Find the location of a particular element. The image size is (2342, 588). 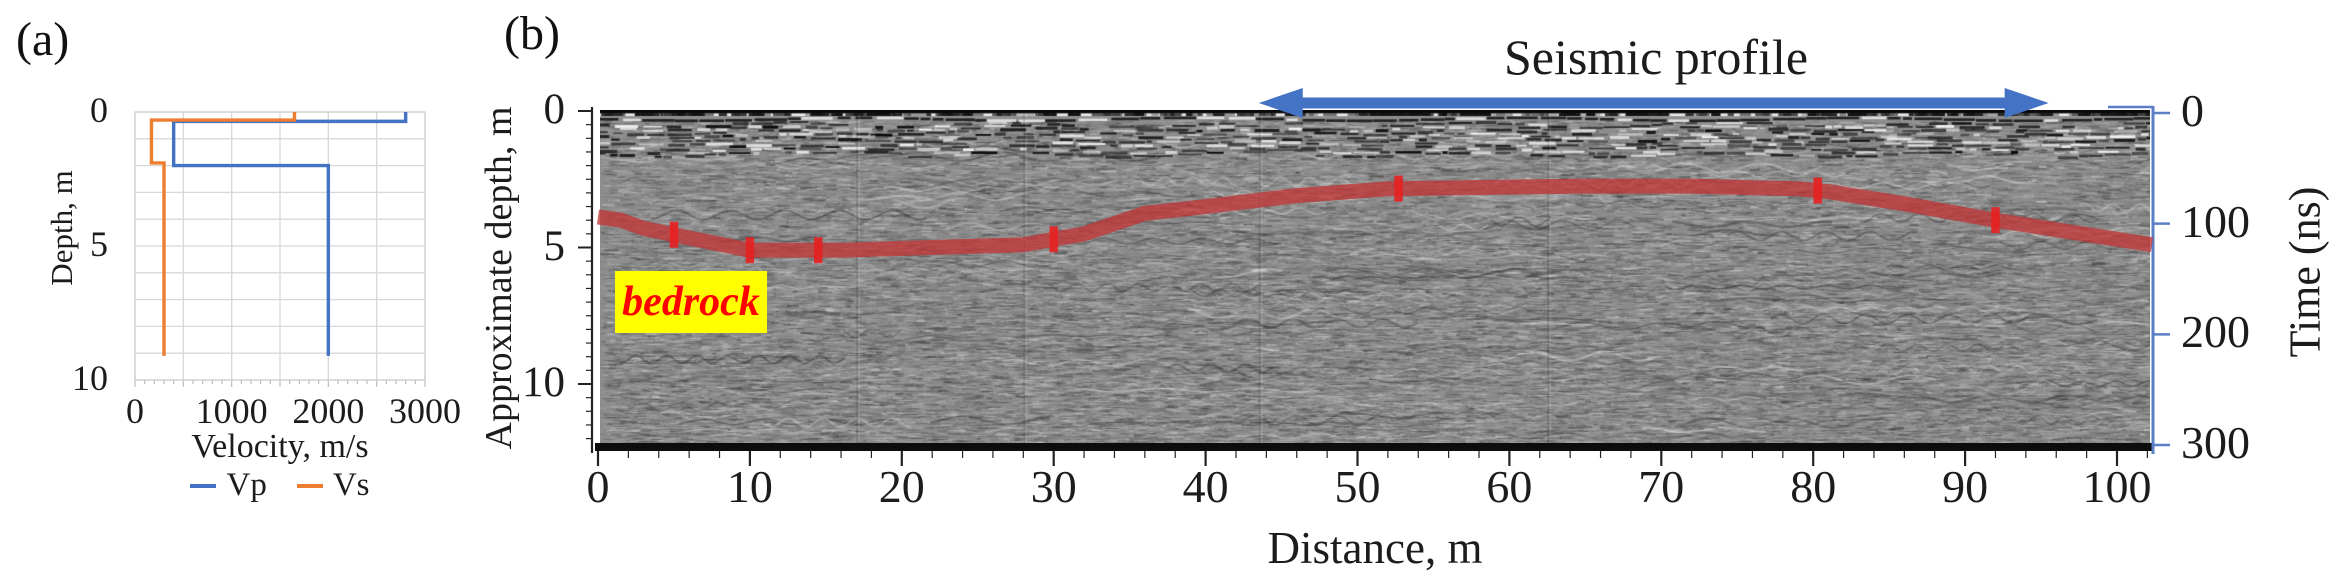

distance-tick-label: 50 is located at coordinates (1357, 486).